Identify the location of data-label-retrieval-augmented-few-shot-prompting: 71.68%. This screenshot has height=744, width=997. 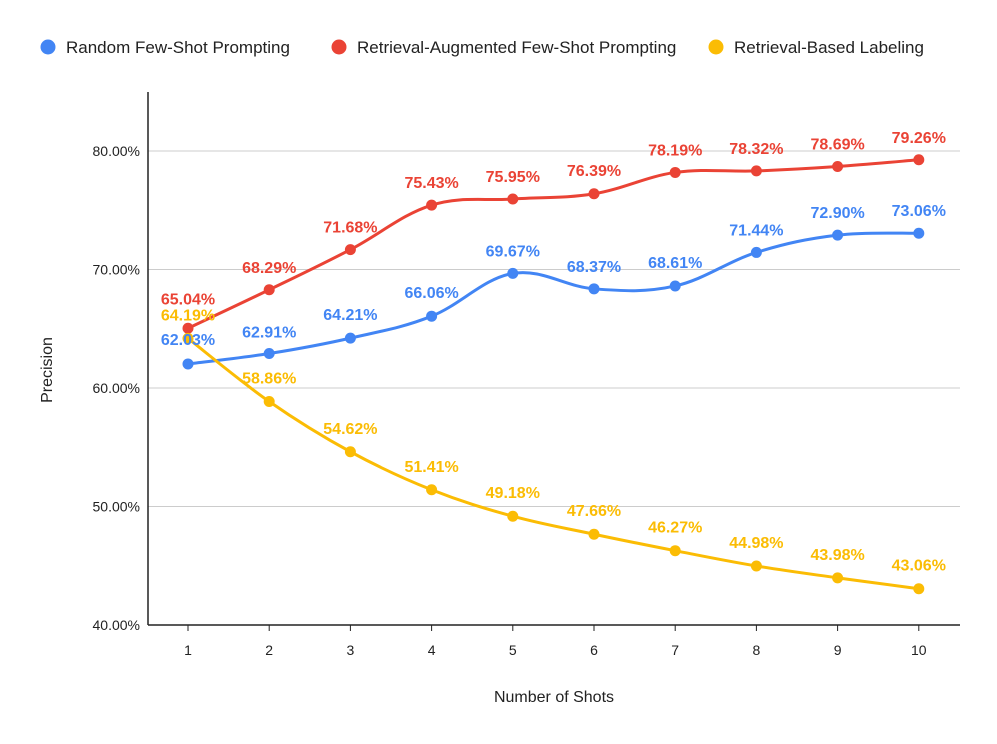
(350, 228).